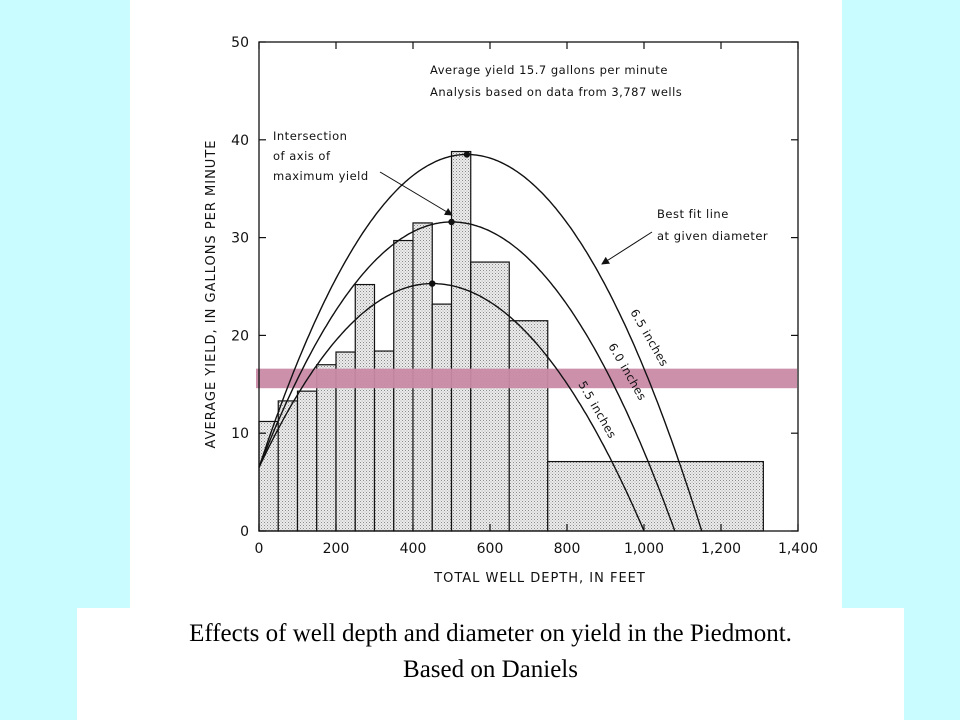 This screenshot has height=720, width=960. I want to click on annotation-intersection-1: Intersection, so click(310, 136).